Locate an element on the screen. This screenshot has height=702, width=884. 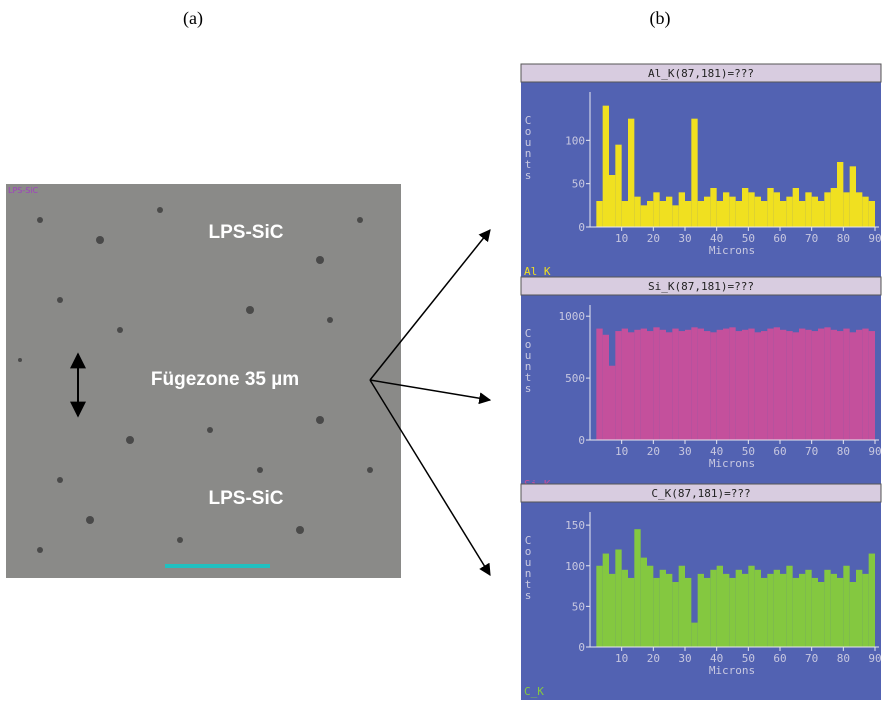
series-label: Al_K is located at coordinates (537, 271).